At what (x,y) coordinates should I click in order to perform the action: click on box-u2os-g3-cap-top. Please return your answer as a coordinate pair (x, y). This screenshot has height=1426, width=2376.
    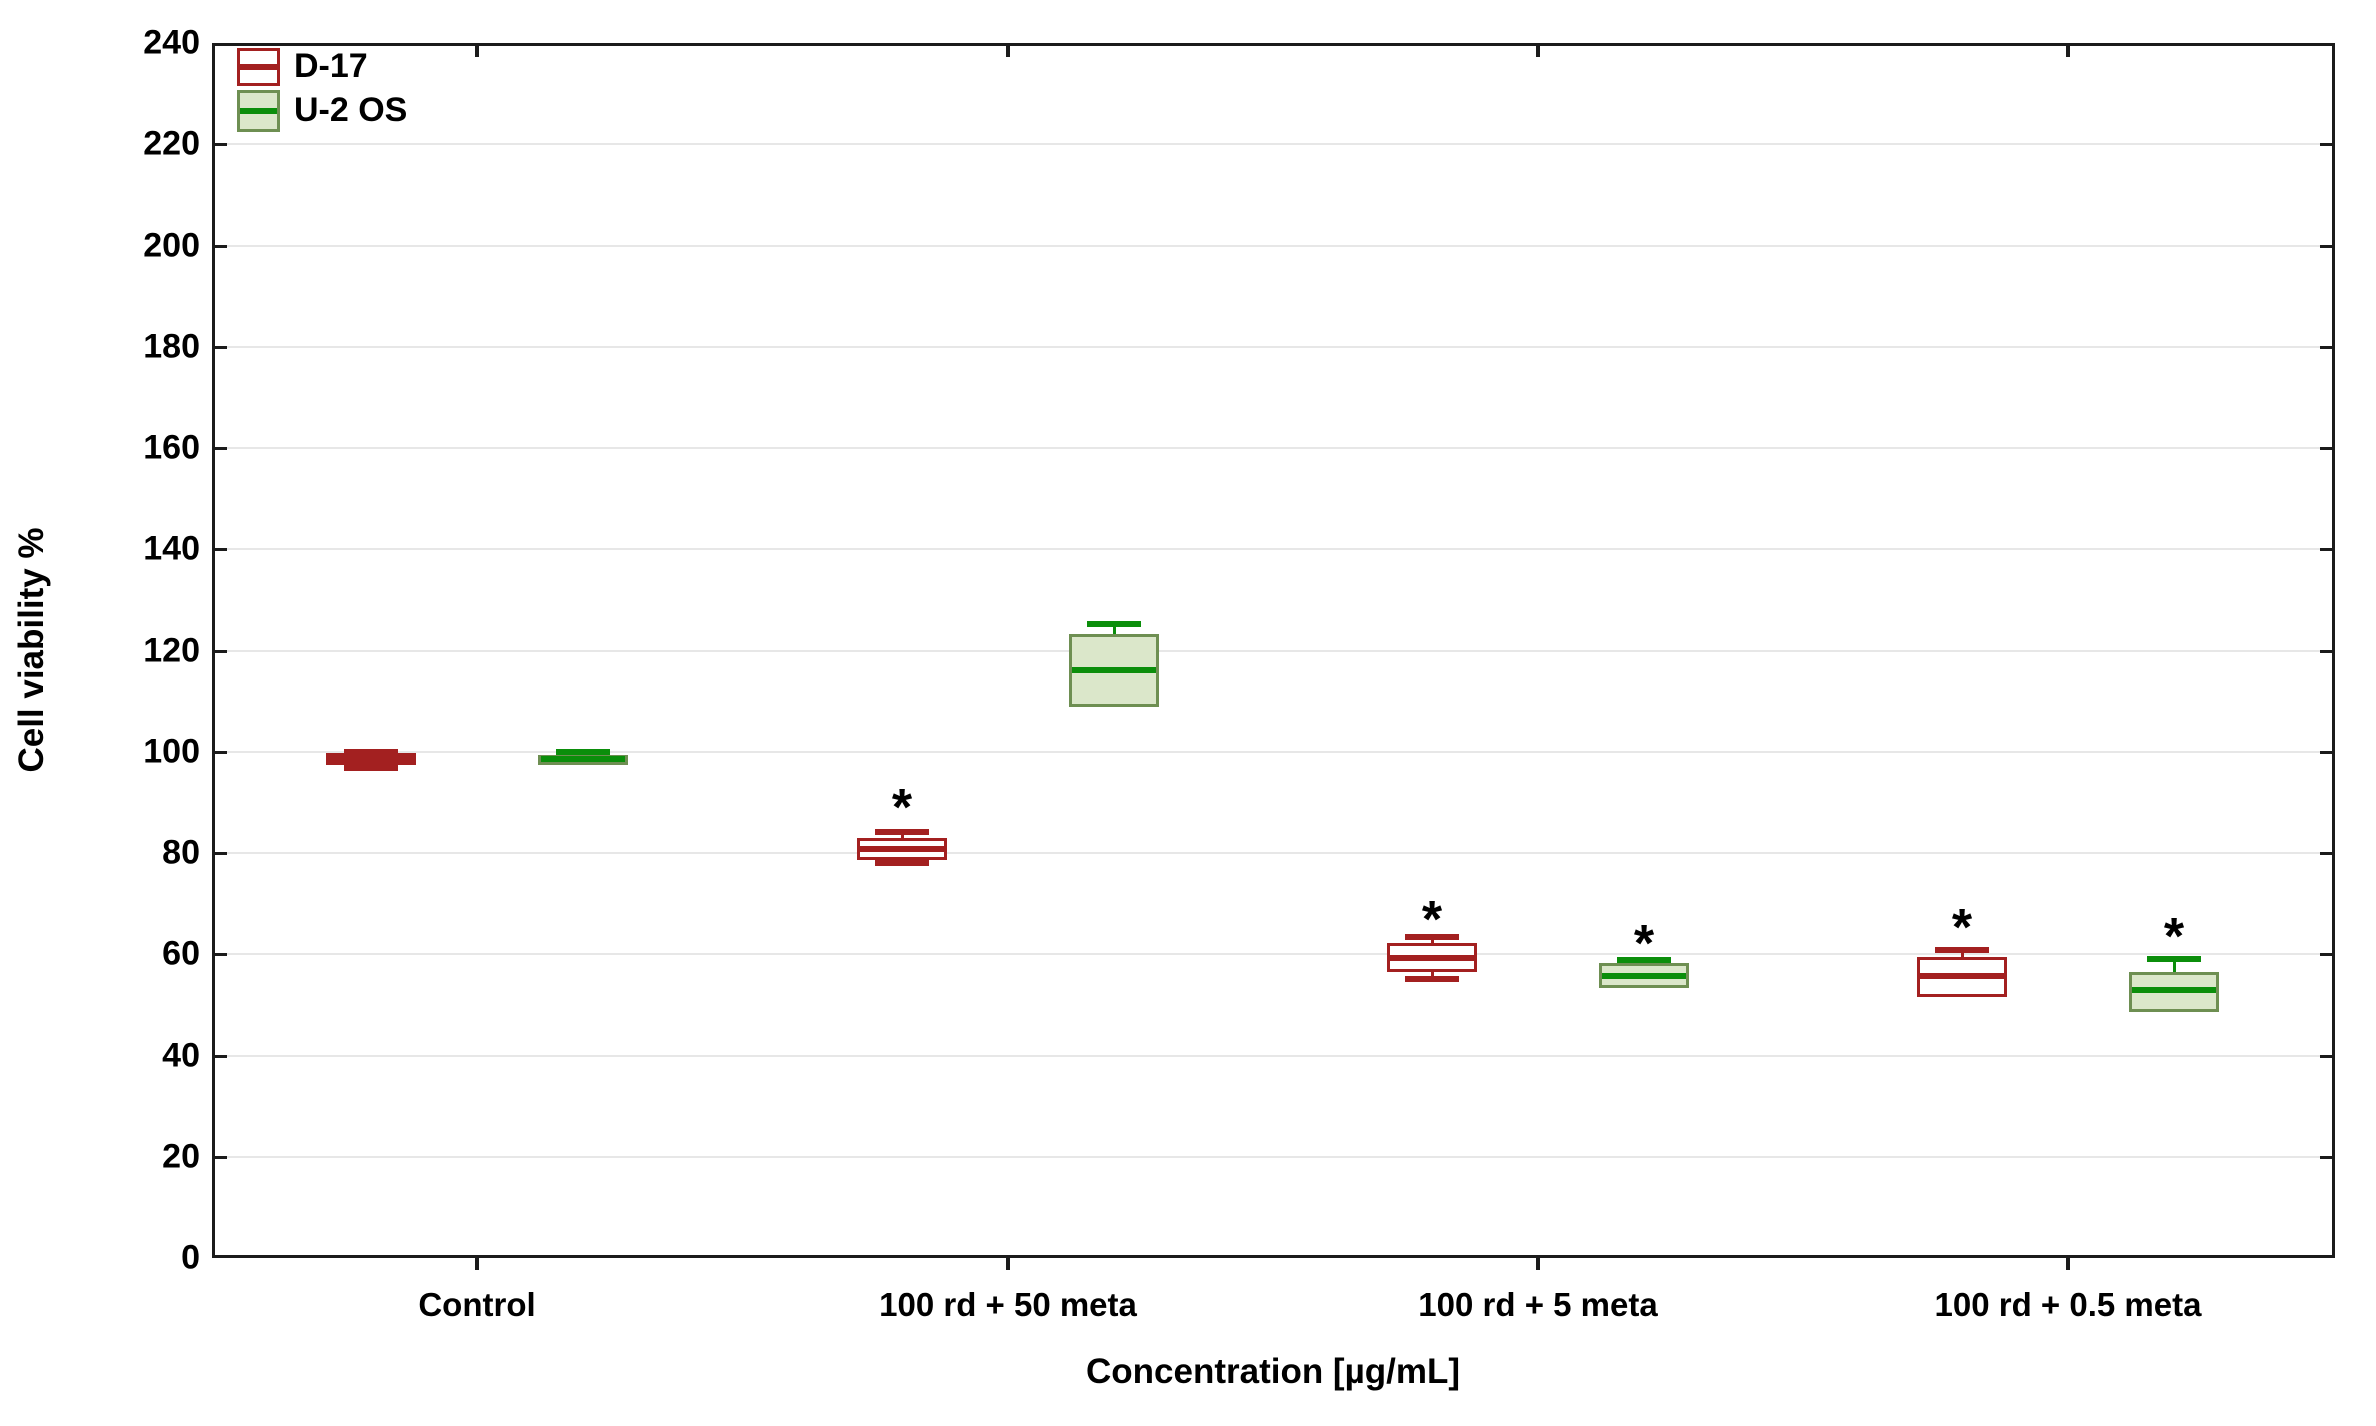
    Looking at the image, I should click on (2174, 958).